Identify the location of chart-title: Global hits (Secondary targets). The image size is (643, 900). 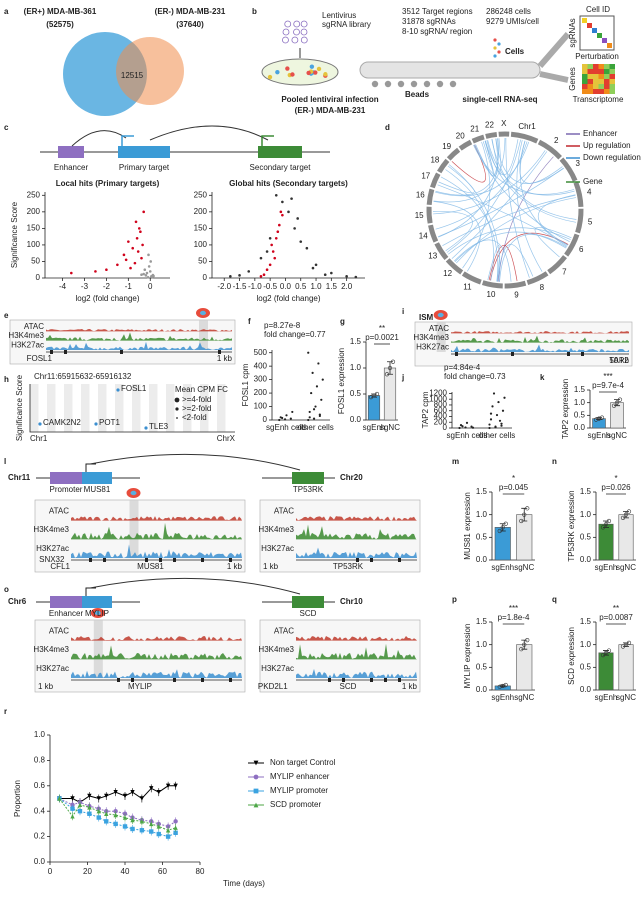
(288, 183).